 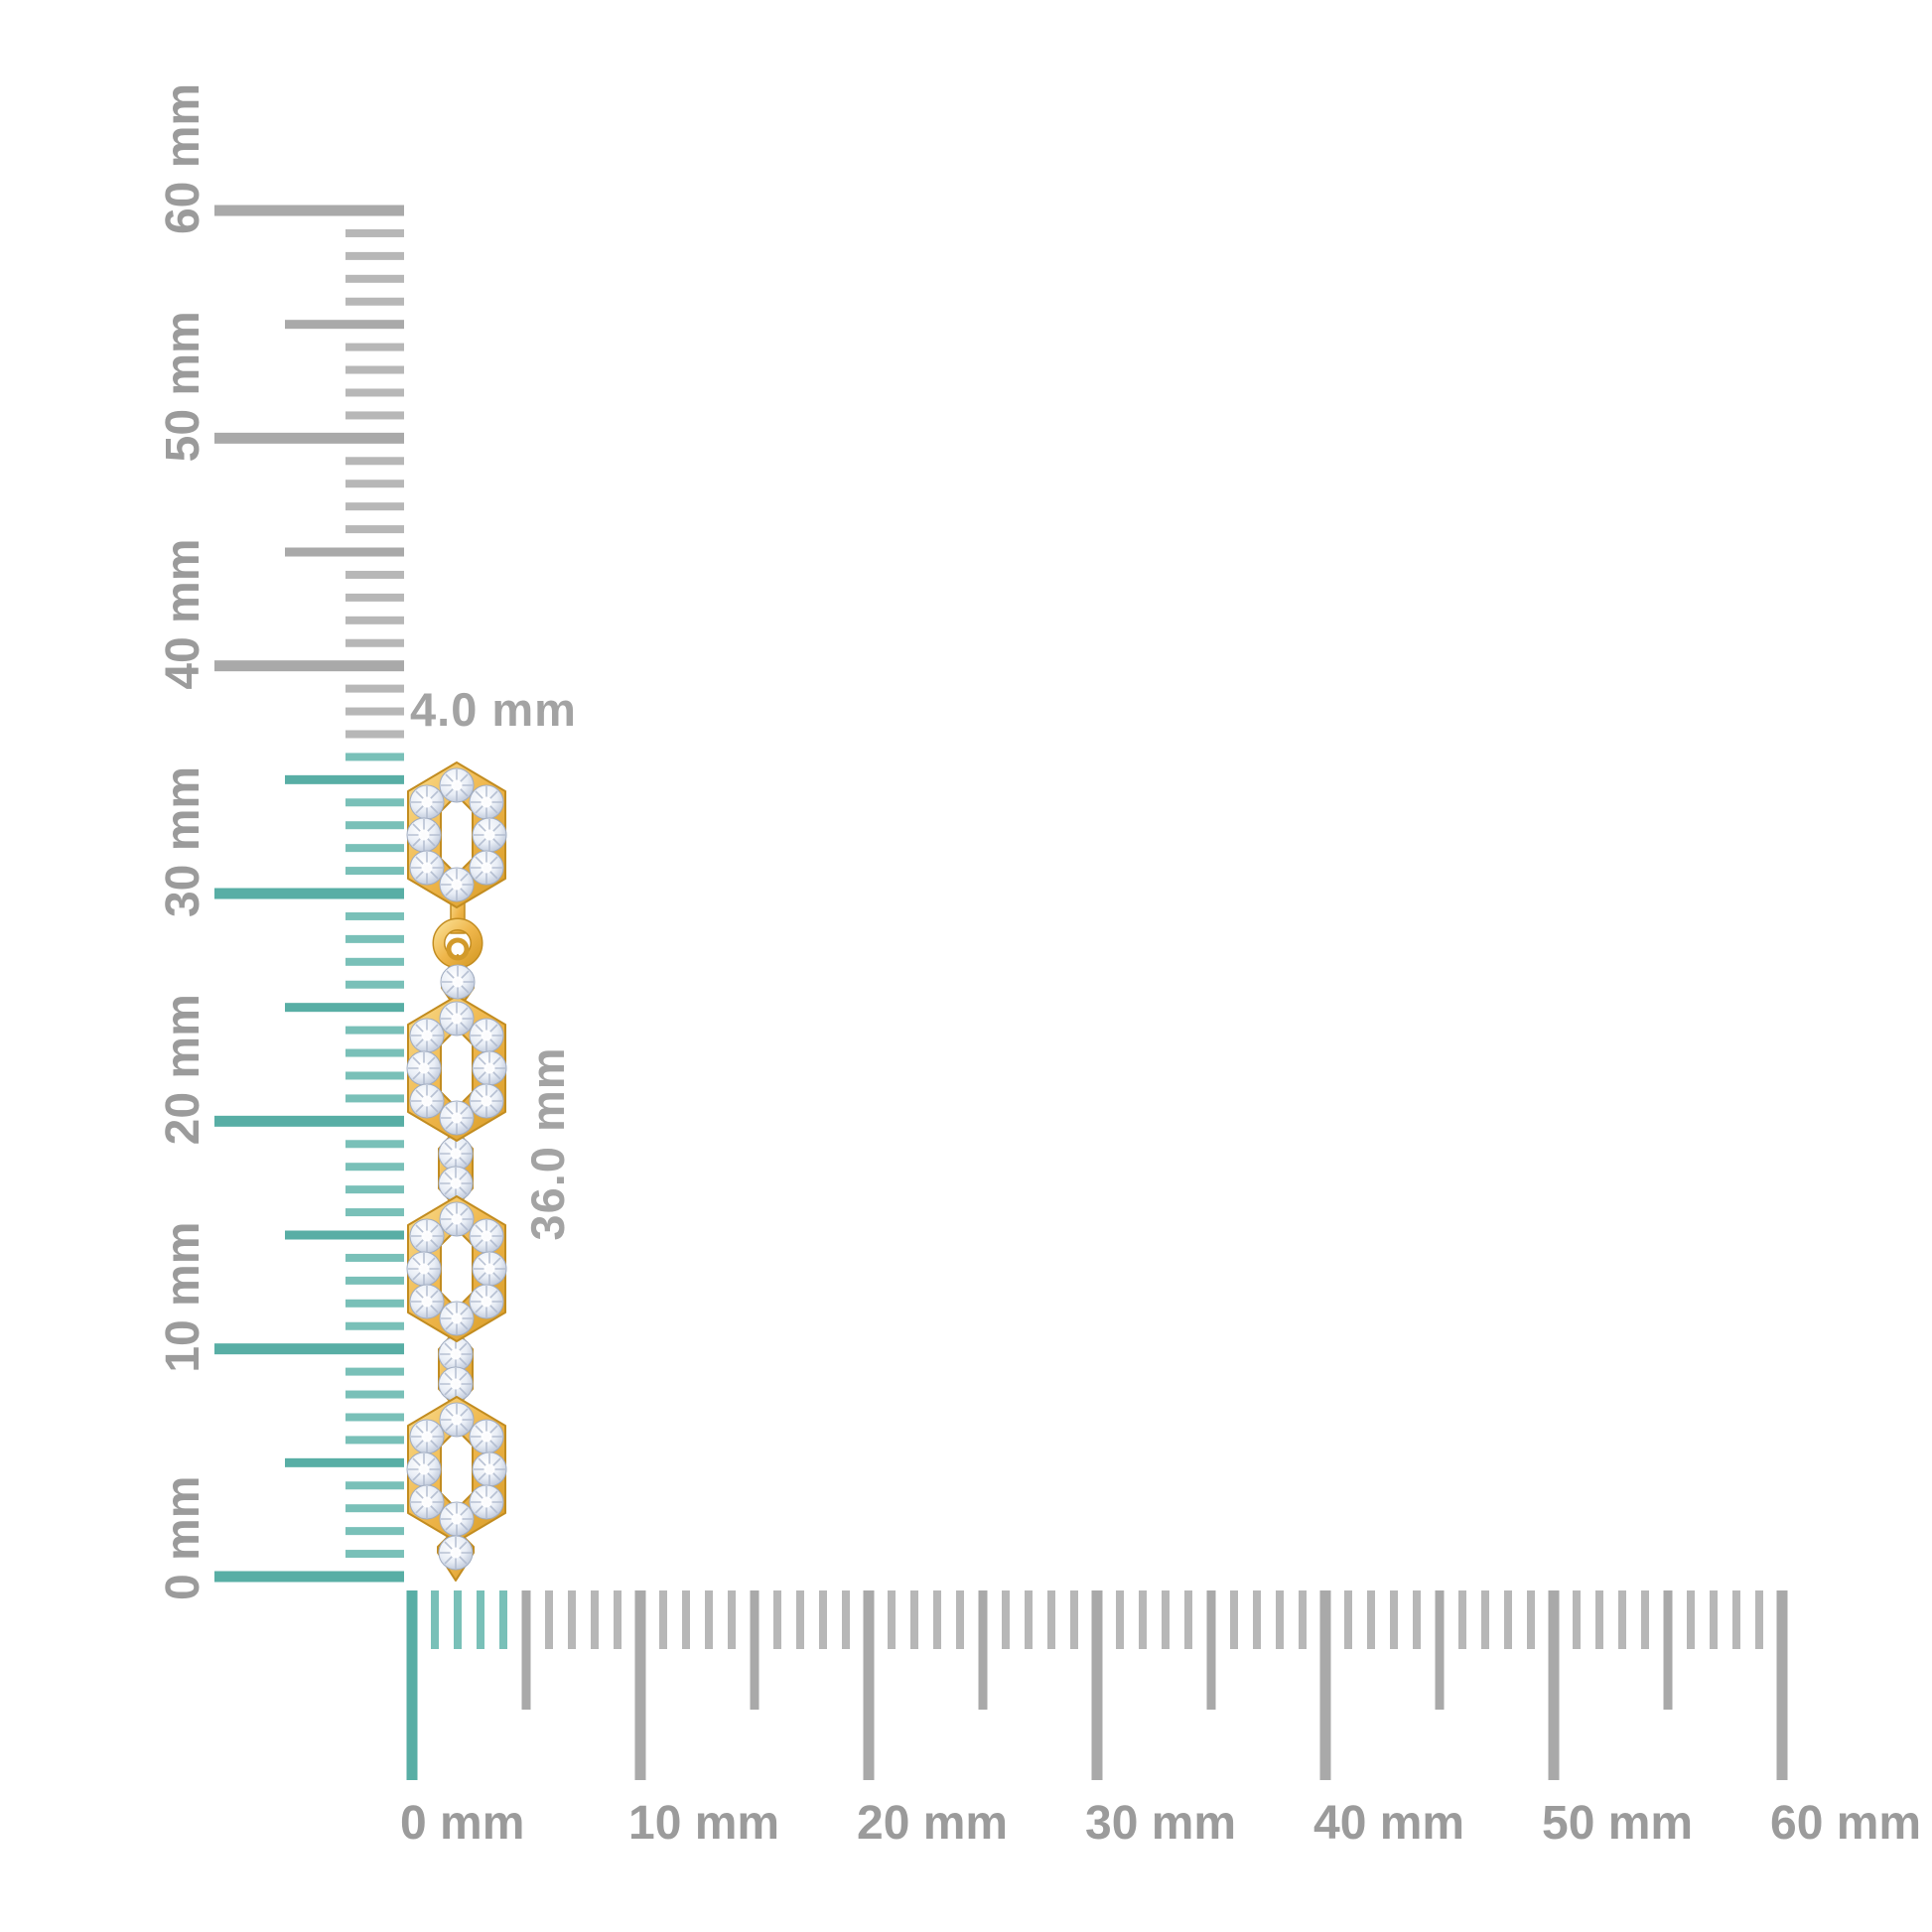 I want to click on earring-jump-ring, so click(x=458, y=949).